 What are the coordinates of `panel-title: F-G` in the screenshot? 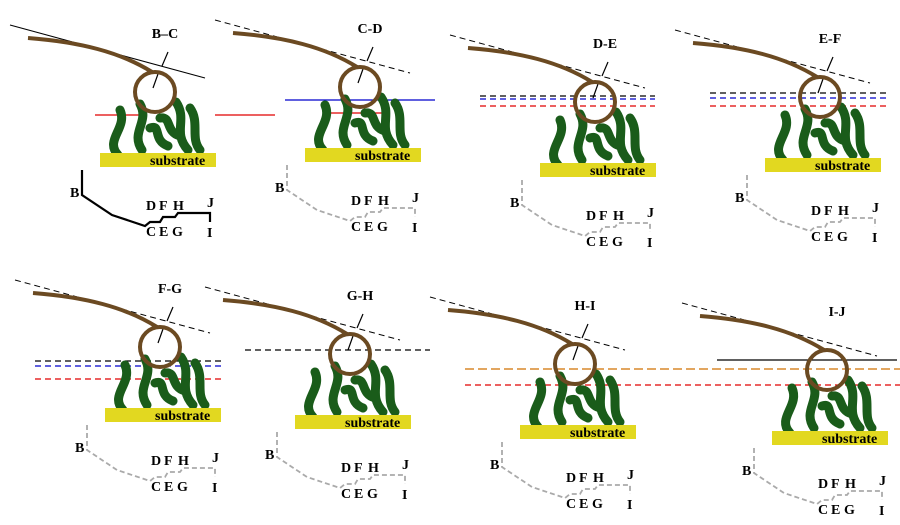 It's located at (170, 289).